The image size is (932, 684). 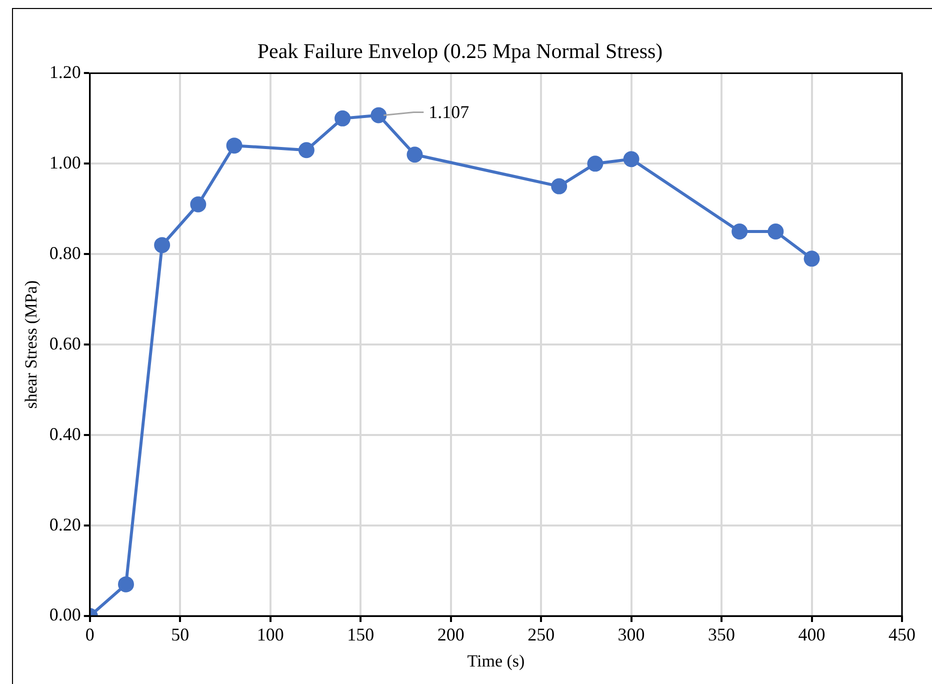 What do you see at coordinates (450, 634) in the screenshot?
I see `x-tick-label: 200` at bounding box center [450, 634].